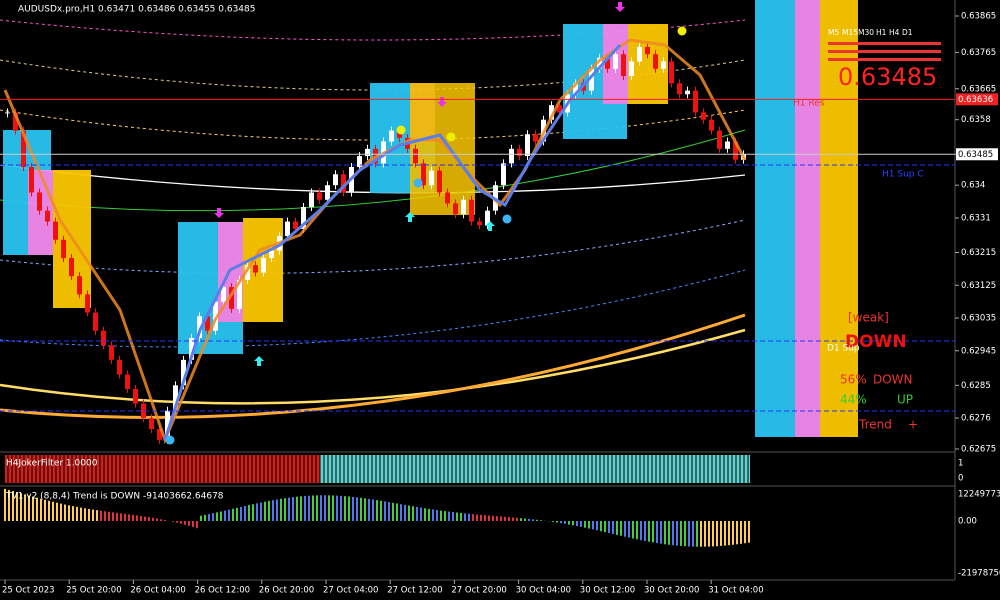 The height and width of the screenshot is (600, 1000). Describe the element at coordinates (960, 479) in the screenshot. I see `filter-tick: 0` at that location.